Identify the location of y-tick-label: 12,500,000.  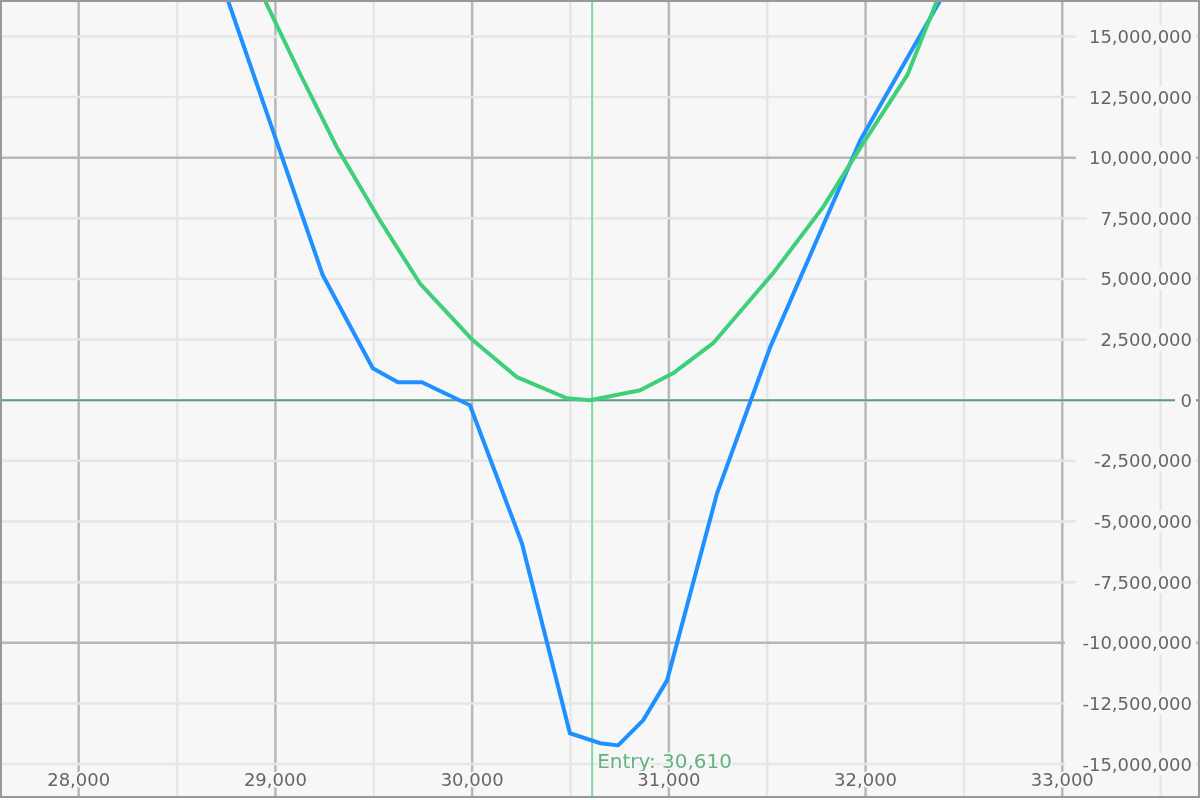
(1140, 97).